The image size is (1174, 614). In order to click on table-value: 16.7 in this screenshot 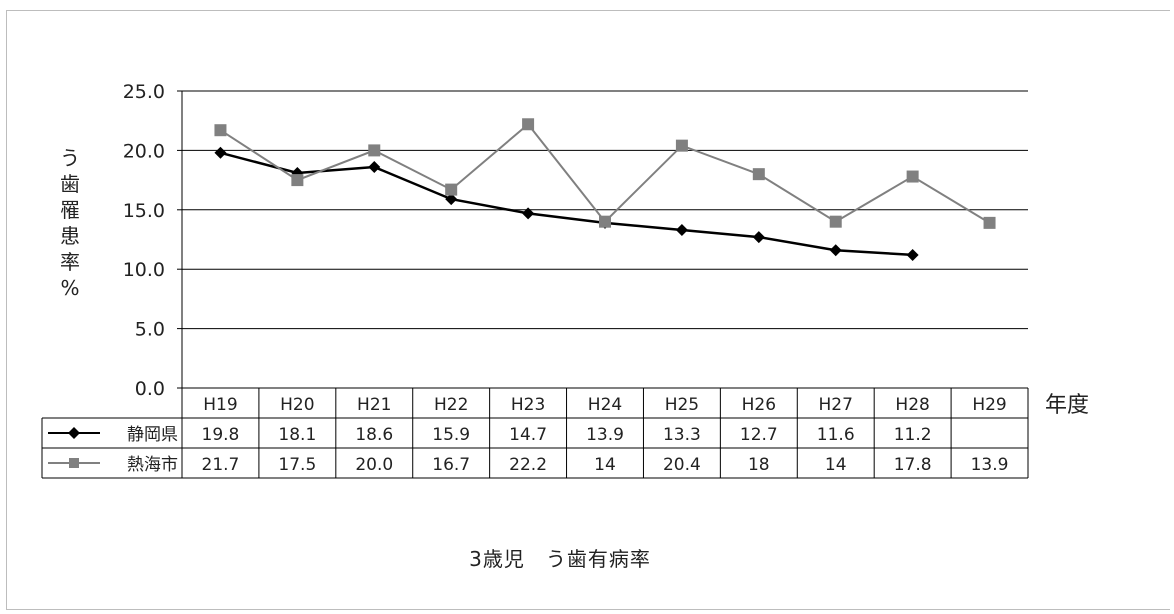, I will do `click(451, 465)`.